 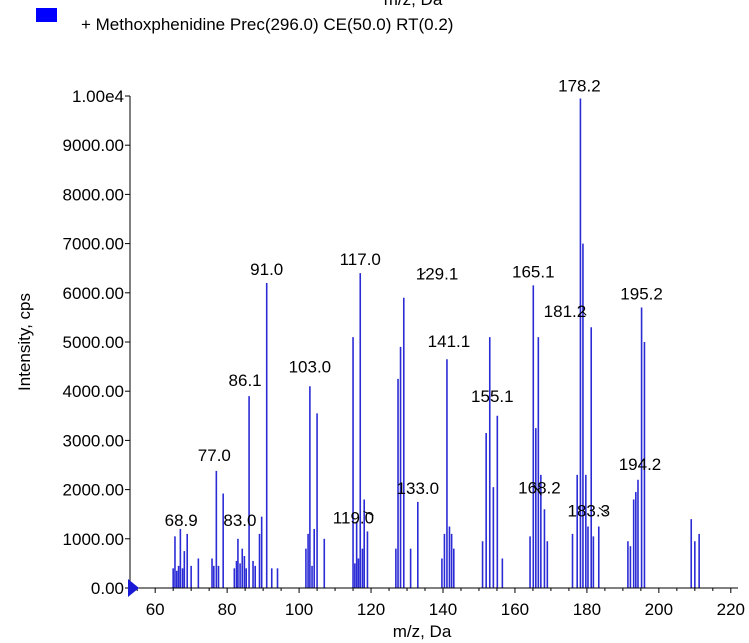 I want to click on x-tick-label: 140, so click(x=443, y=609).